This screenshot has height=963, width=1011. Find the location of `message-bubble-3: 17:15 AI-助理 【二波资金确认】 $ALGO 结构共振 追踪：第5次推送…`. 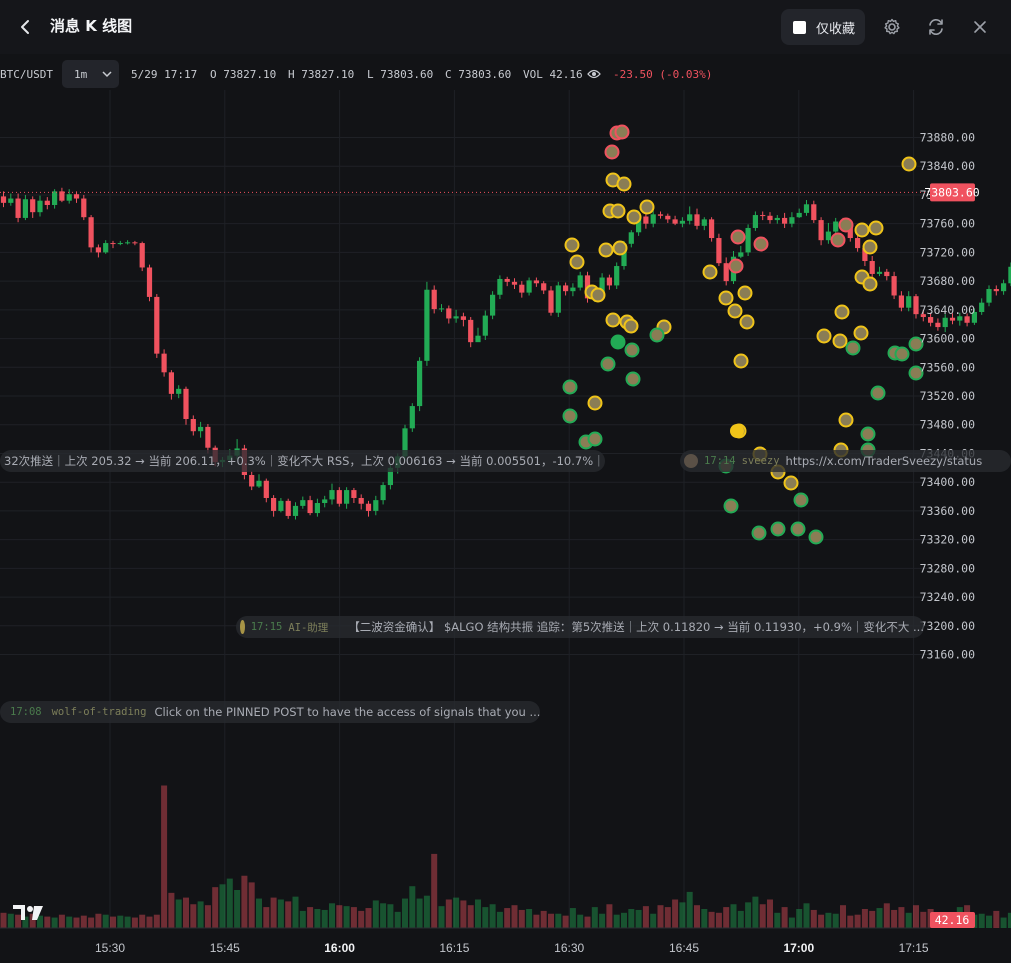

message-bubble-3: 17:15 AI-助理 【二波资金确认】 $ALGO 结构共振 追踪：第5次推送… is located at coordinates (580, 627).